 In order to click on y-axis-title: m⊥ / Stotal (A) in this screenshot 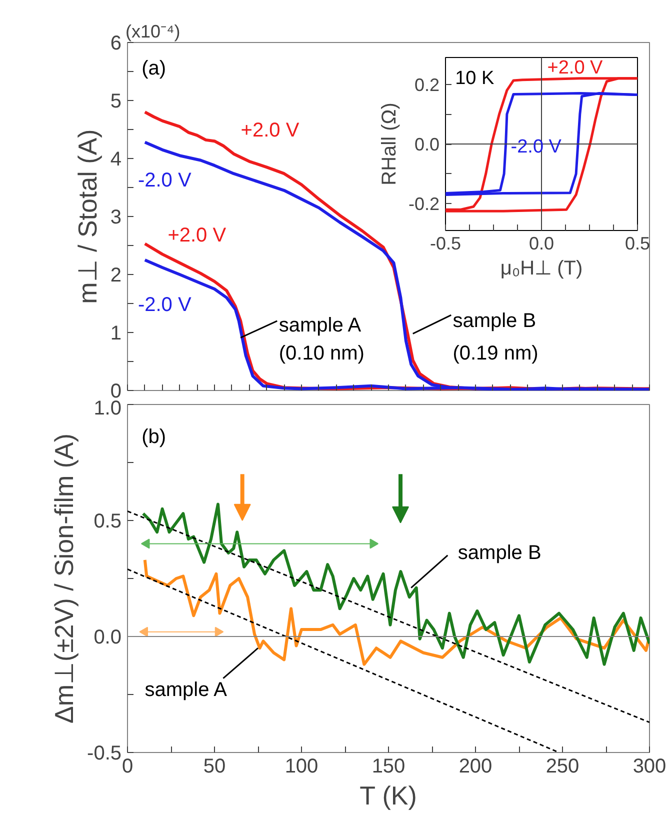, I will do `click(87, 216)`.